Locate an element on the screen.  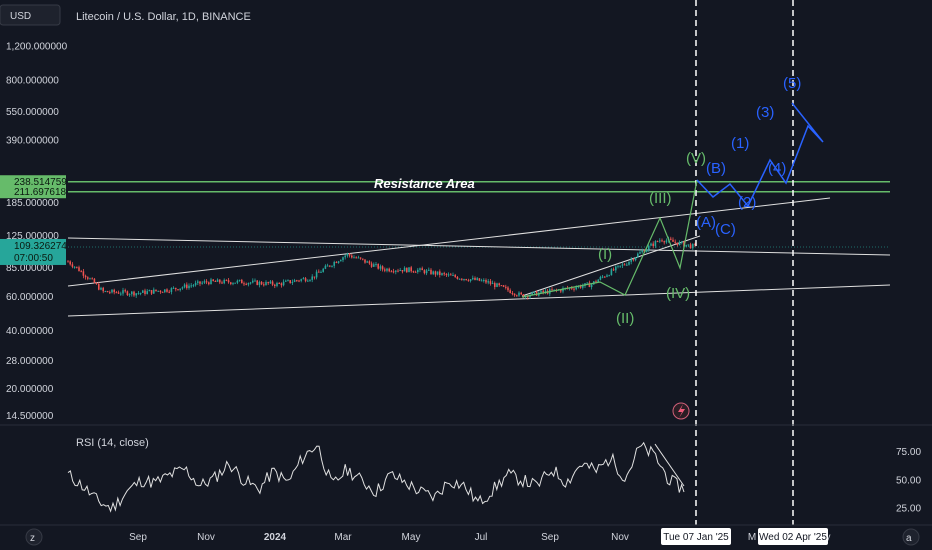
time-tick-label: May is located at coordinates (411, 537).